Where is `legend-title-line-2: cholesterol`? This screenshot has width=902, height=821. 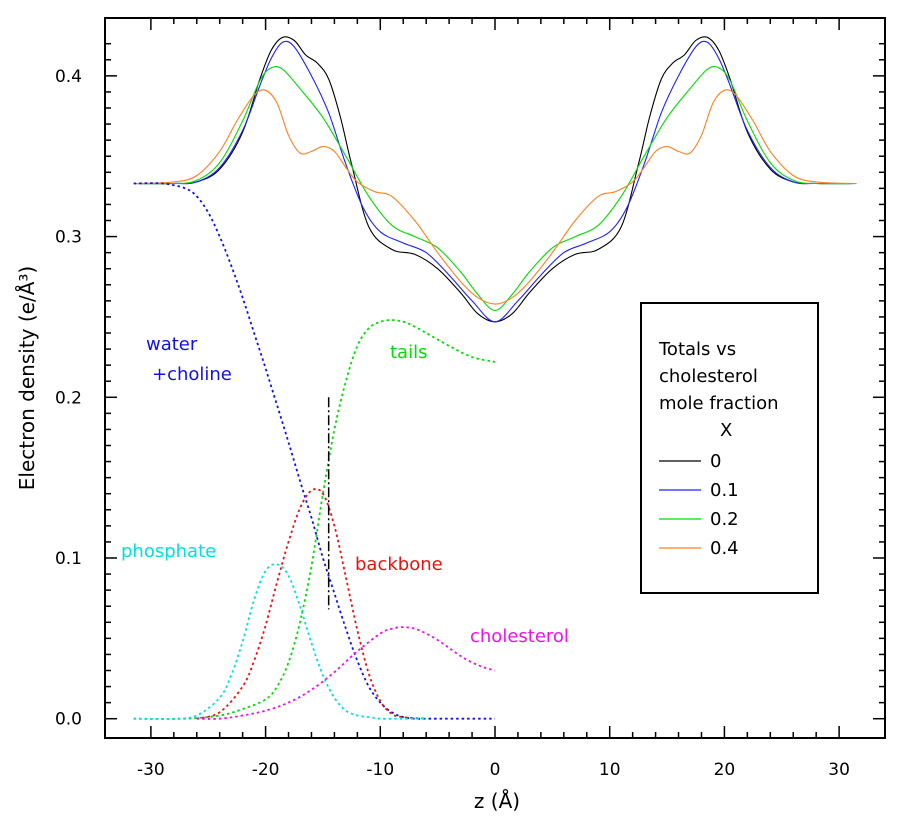 legend-title-line-2: cholesterol is located at coordinates (708, 376).